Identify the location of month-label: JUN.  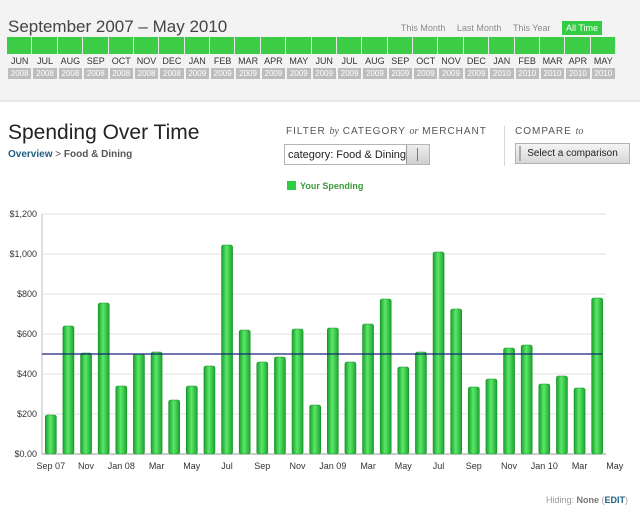
(19, 61).